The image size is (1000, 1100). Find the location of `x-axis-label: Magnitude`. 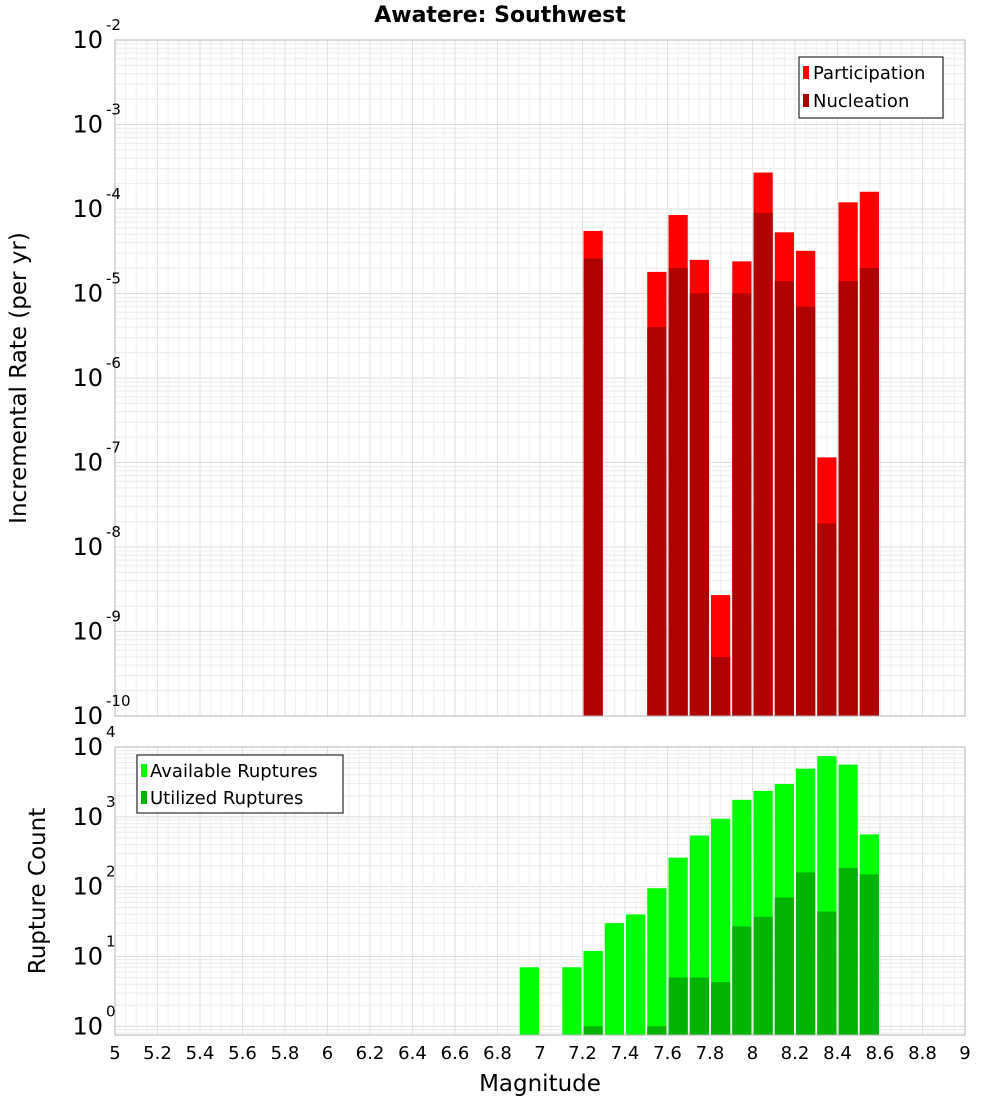

x-axis-label: Magnitude is located at coordinates (540, 1084).